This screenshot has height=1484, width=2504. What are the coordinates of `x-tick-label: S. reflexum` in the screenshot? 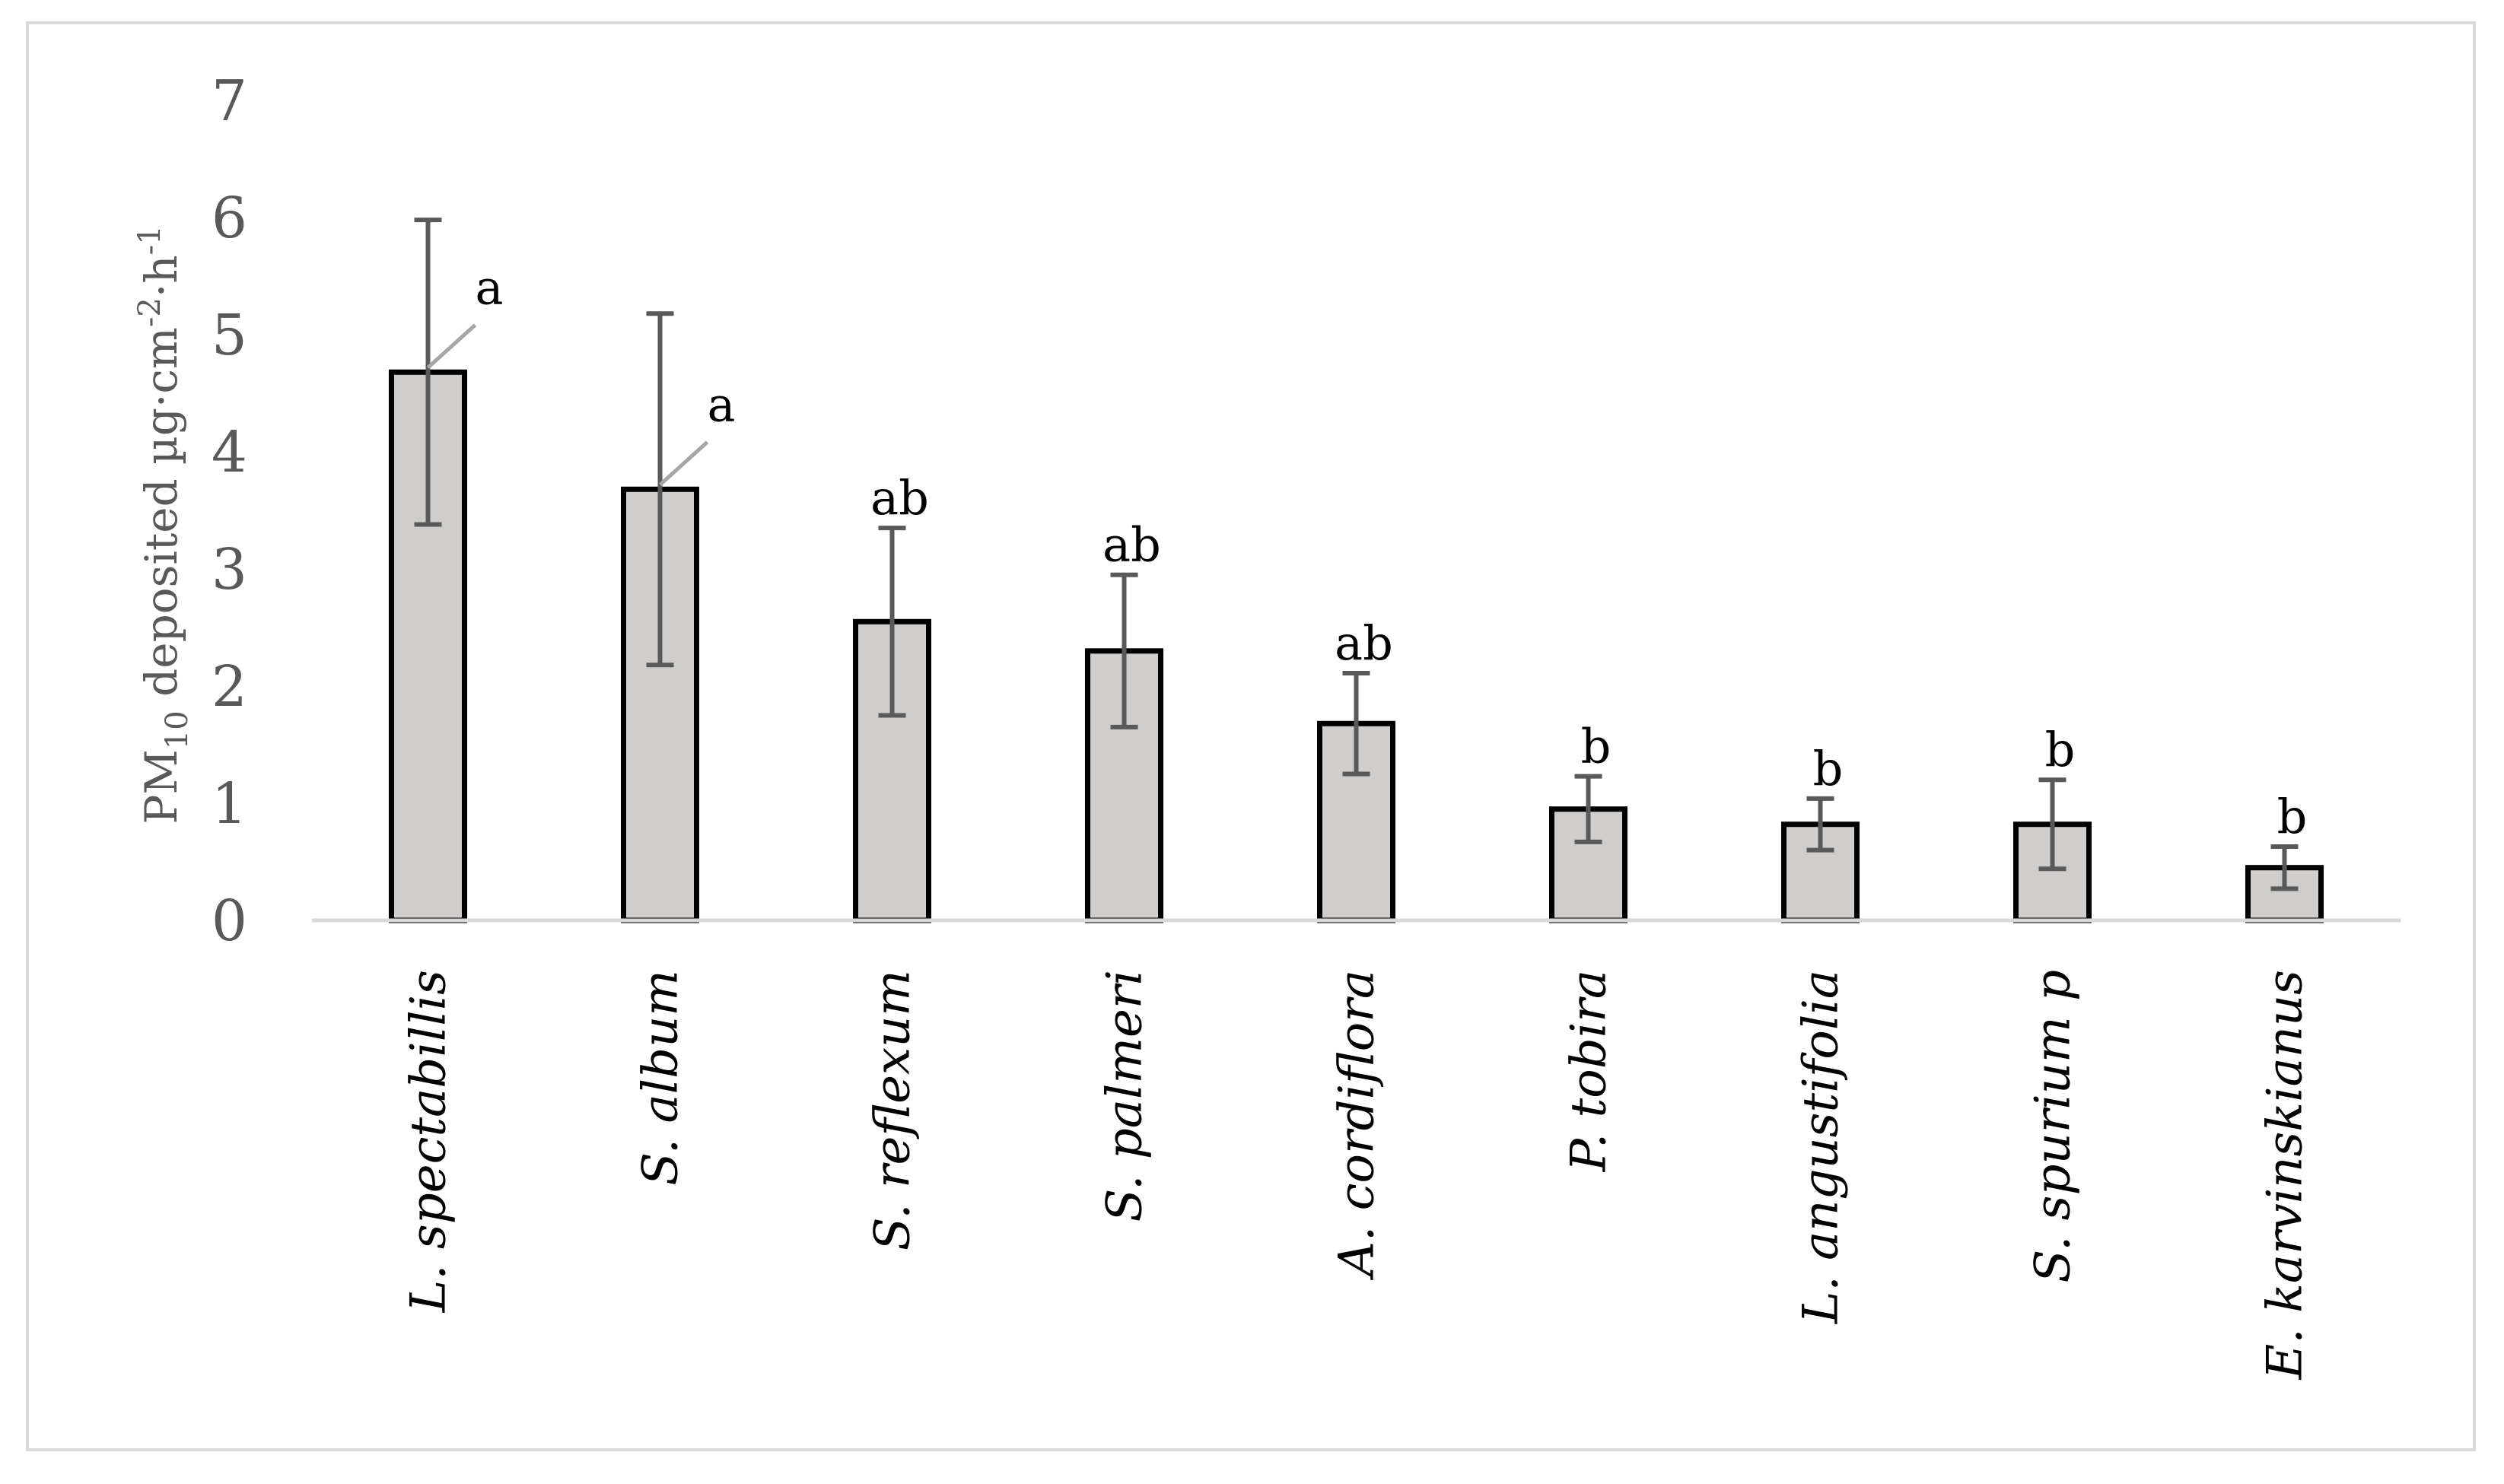 It's located at (893, 1110).